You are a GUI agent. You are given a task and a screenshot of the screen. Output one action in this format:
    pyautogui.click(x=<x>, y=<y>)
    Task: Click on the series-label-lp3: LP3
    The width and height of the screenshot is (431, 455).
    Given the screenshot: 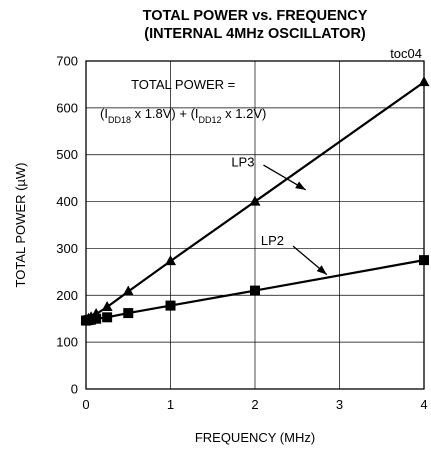 What is the action you would take?
    pyautogui.click(x=242, y=161)
    